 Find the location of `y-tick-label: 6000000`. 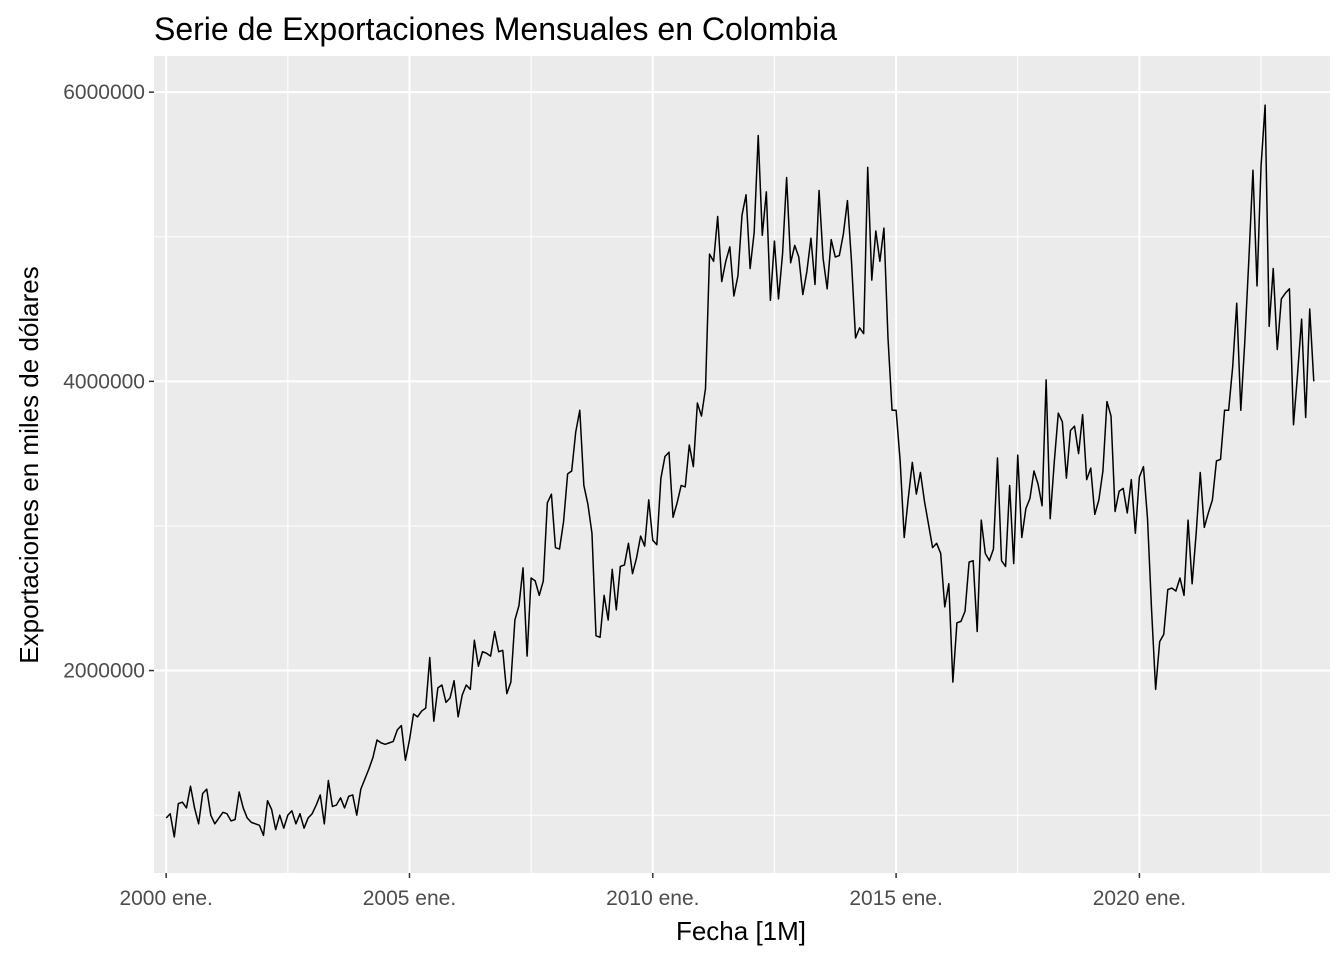

y-tick-label: 6000000 is located at coordinates (104, 92).